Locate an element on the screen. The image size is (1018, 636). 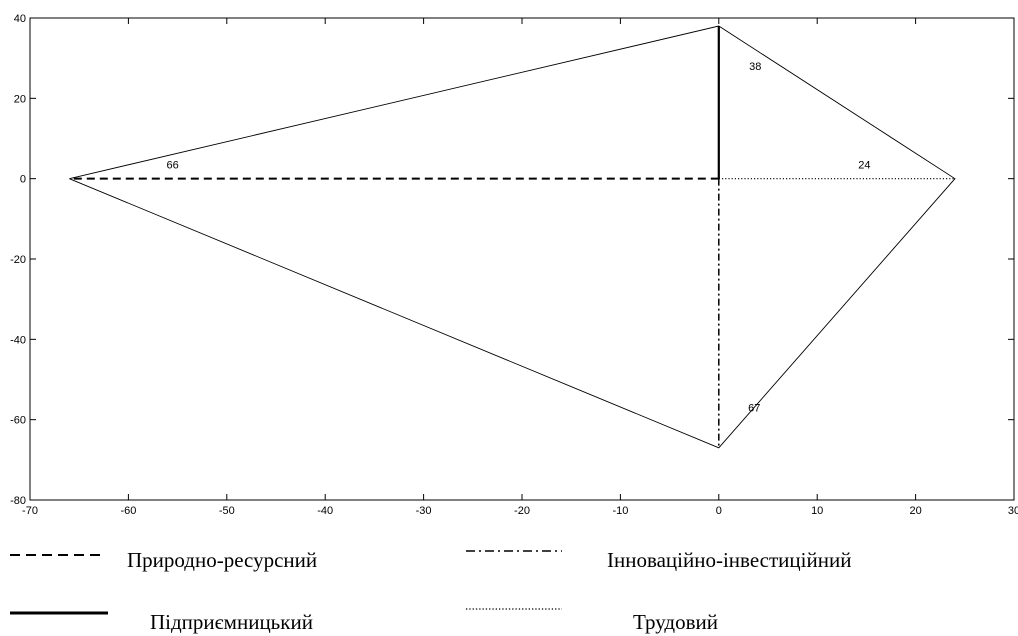
x-tick-labels: -70 -60 -50 -40 -30 -20 -10 0 10 20 30 is located at coordinates (520, 511).